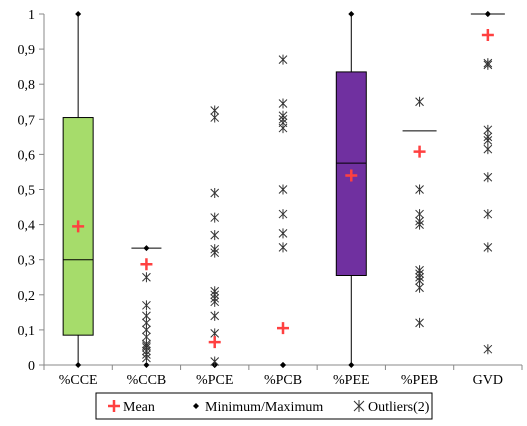 The image size is (527, 426). Describe the element at coordinates (283, 380) in the screenshot. I see `x-tick-label: %PCB` at that location.